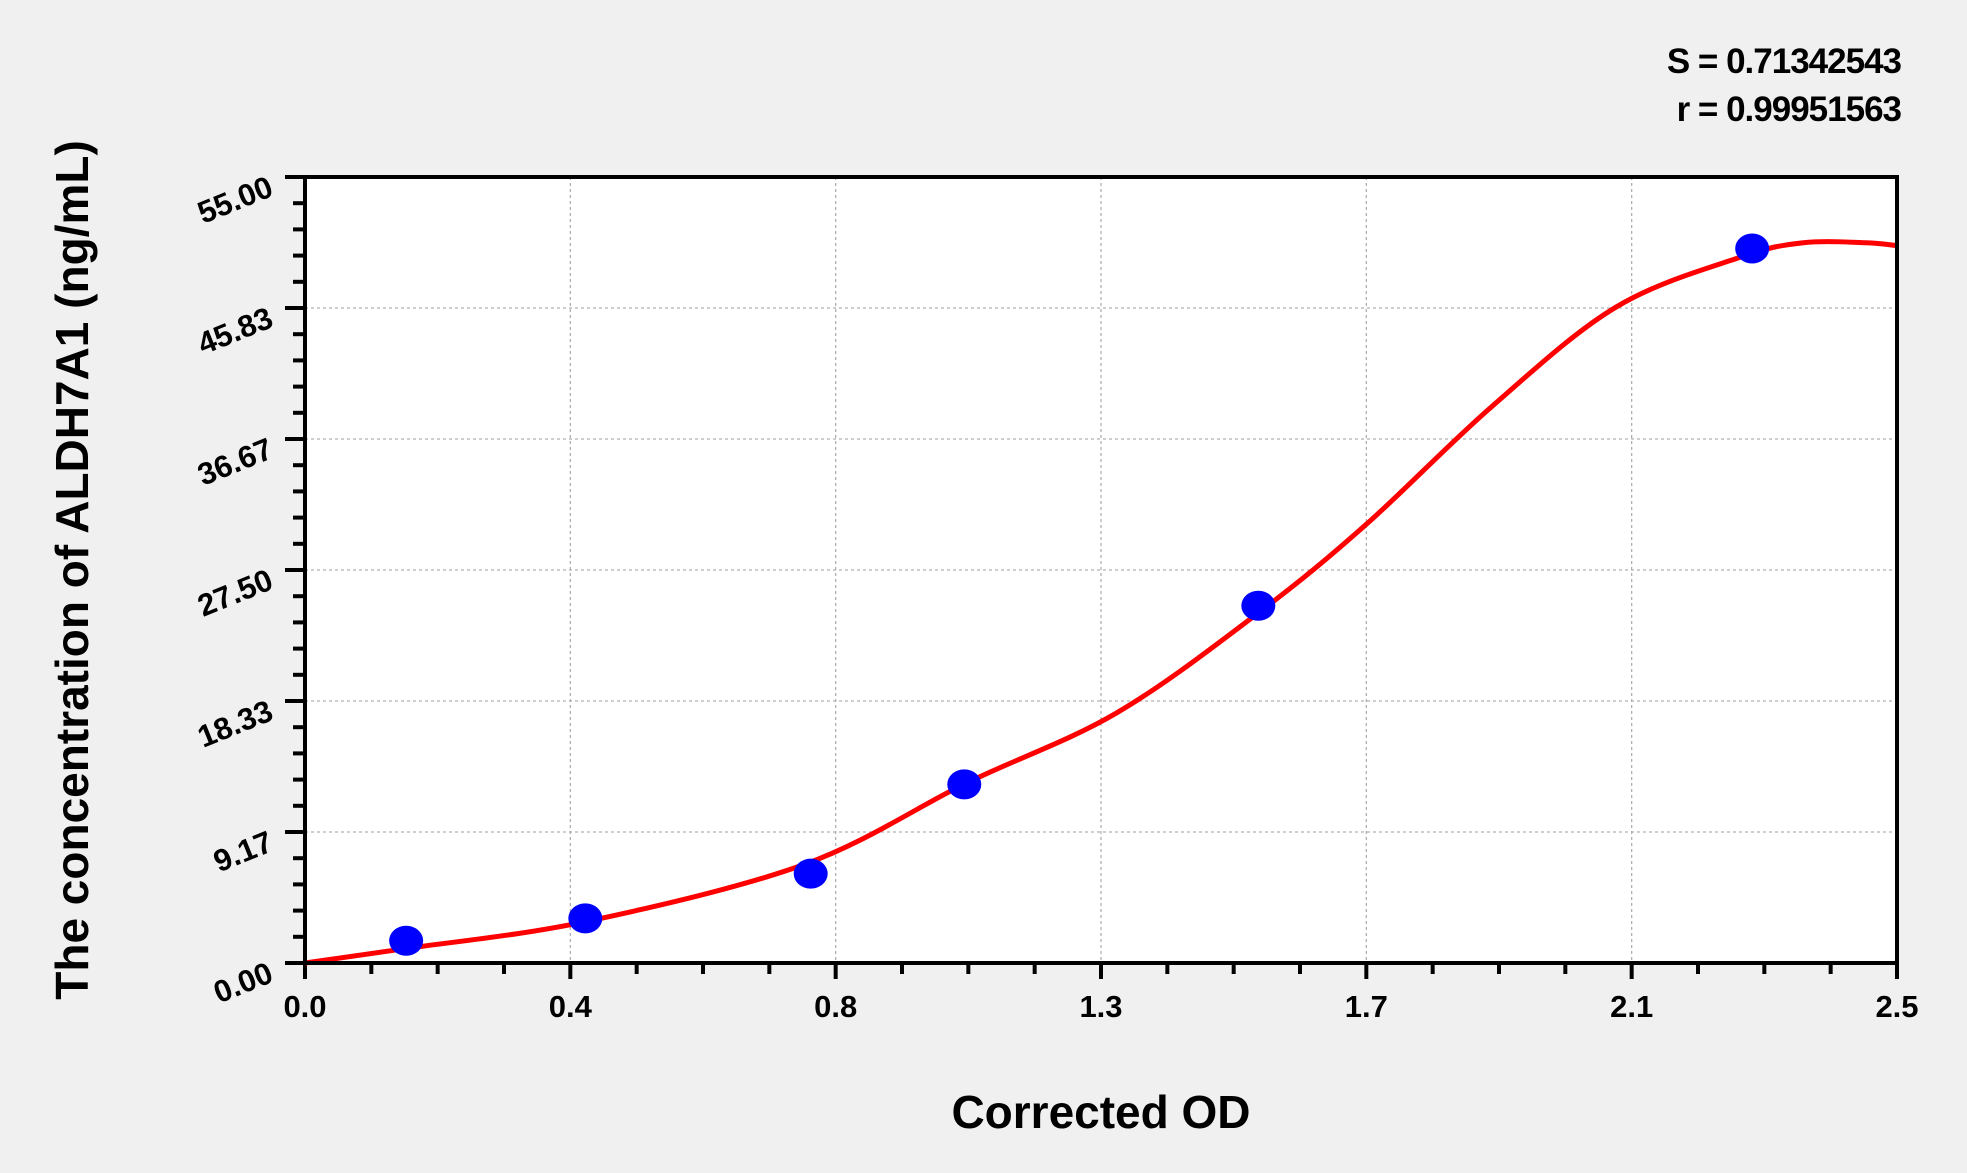  What do you see at coordinates (1896, 1006) in the screenshot?
I see `x-tick-label: 2.5` at bounding box center [1896, 1006].